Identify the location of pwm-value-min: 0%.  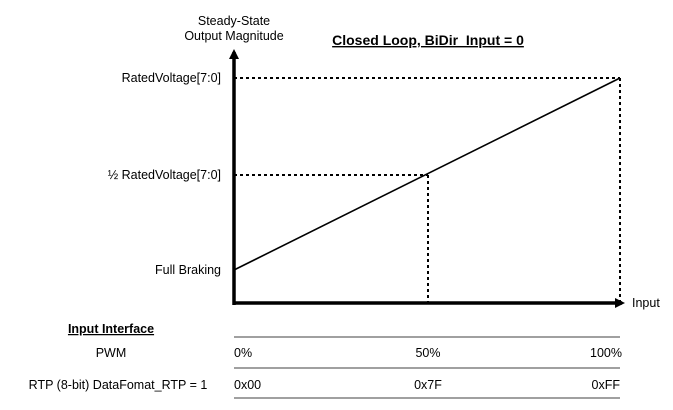
(243, 353).